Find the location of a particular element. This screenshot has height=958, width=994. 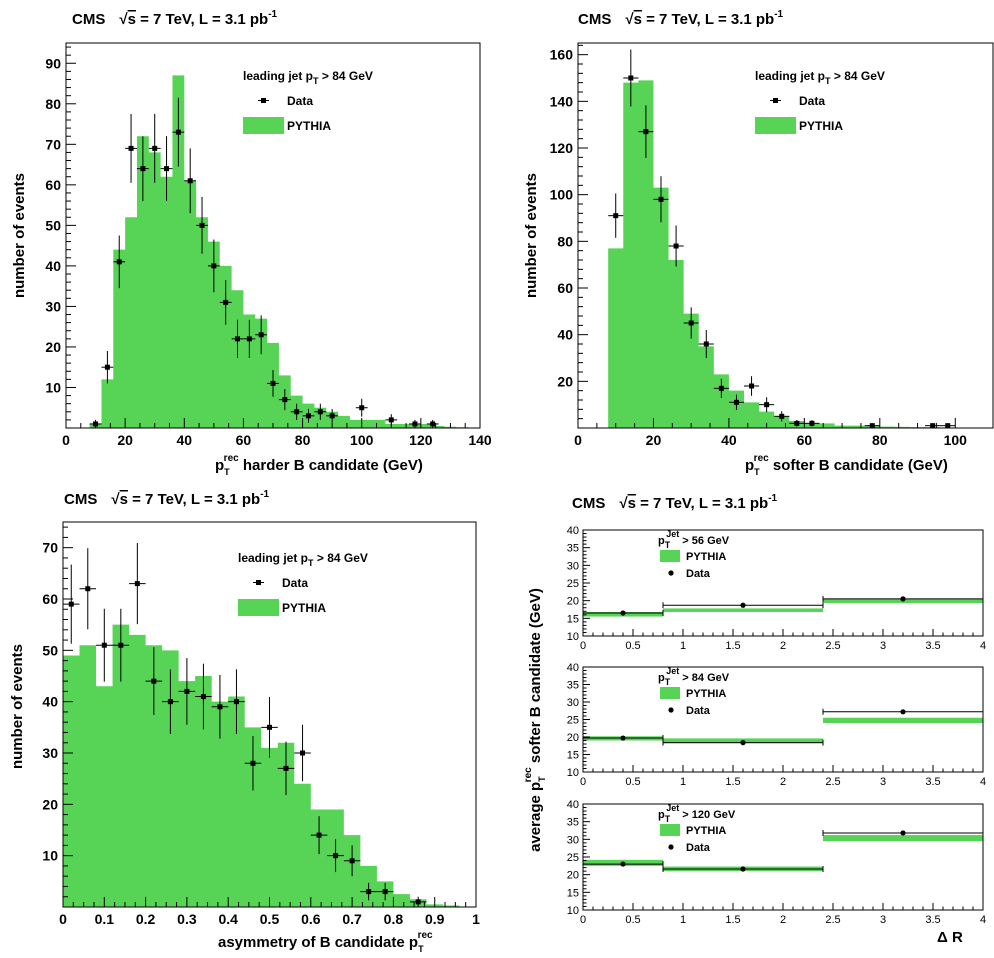

y-axis-label: number of events is located at coordinates (531, 235).